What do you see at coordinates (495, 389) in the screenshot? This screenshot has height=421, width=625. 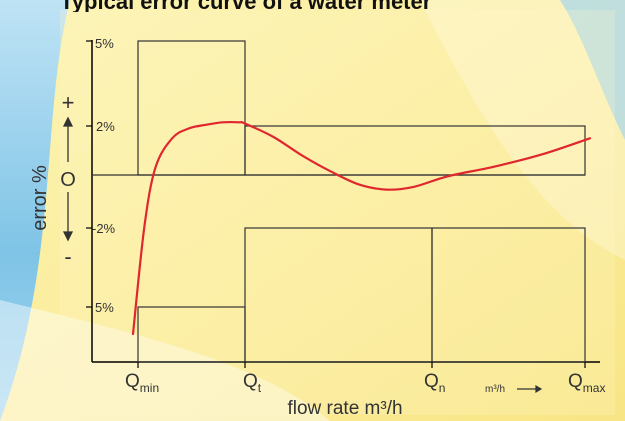 I see `x-unit-hint: m³/h` at bounding box center [495, 389].